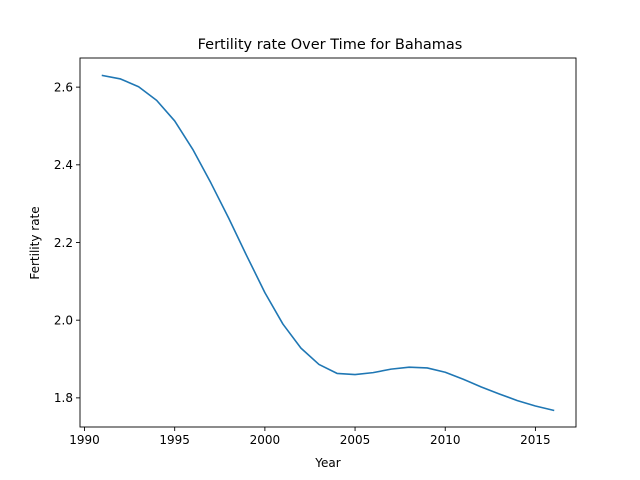 Image resolution: width=640 pixels, height=480 pixels. What do you see at coordinates (63, 320) in the screenshot?
I see `y-tick-label: 2.0` at bounding box center [63, 320].